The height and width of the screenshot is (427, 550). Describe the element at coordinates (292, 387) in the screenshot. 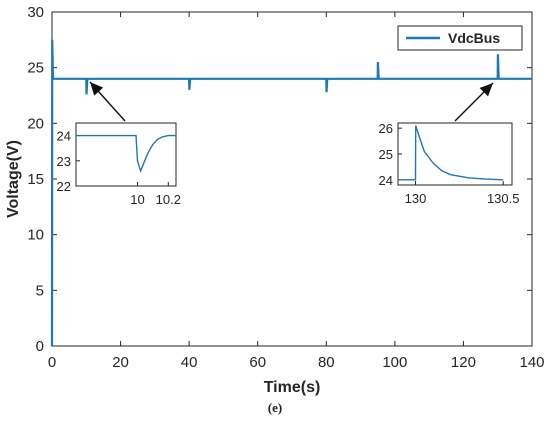

I see `x-axis-title: Time(s)` at that location.